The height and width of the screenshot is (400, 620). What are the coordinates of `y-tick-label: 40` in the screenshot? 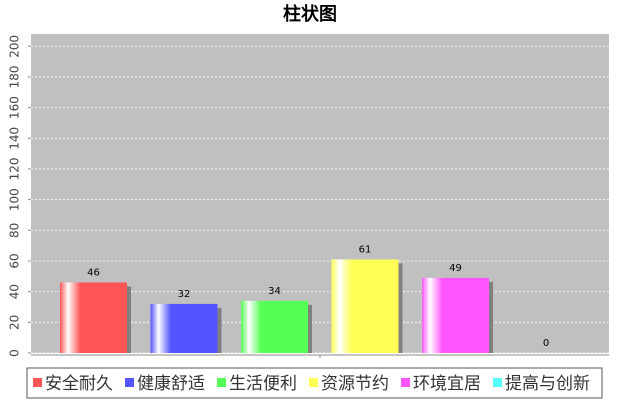 It's located at (15, 291).